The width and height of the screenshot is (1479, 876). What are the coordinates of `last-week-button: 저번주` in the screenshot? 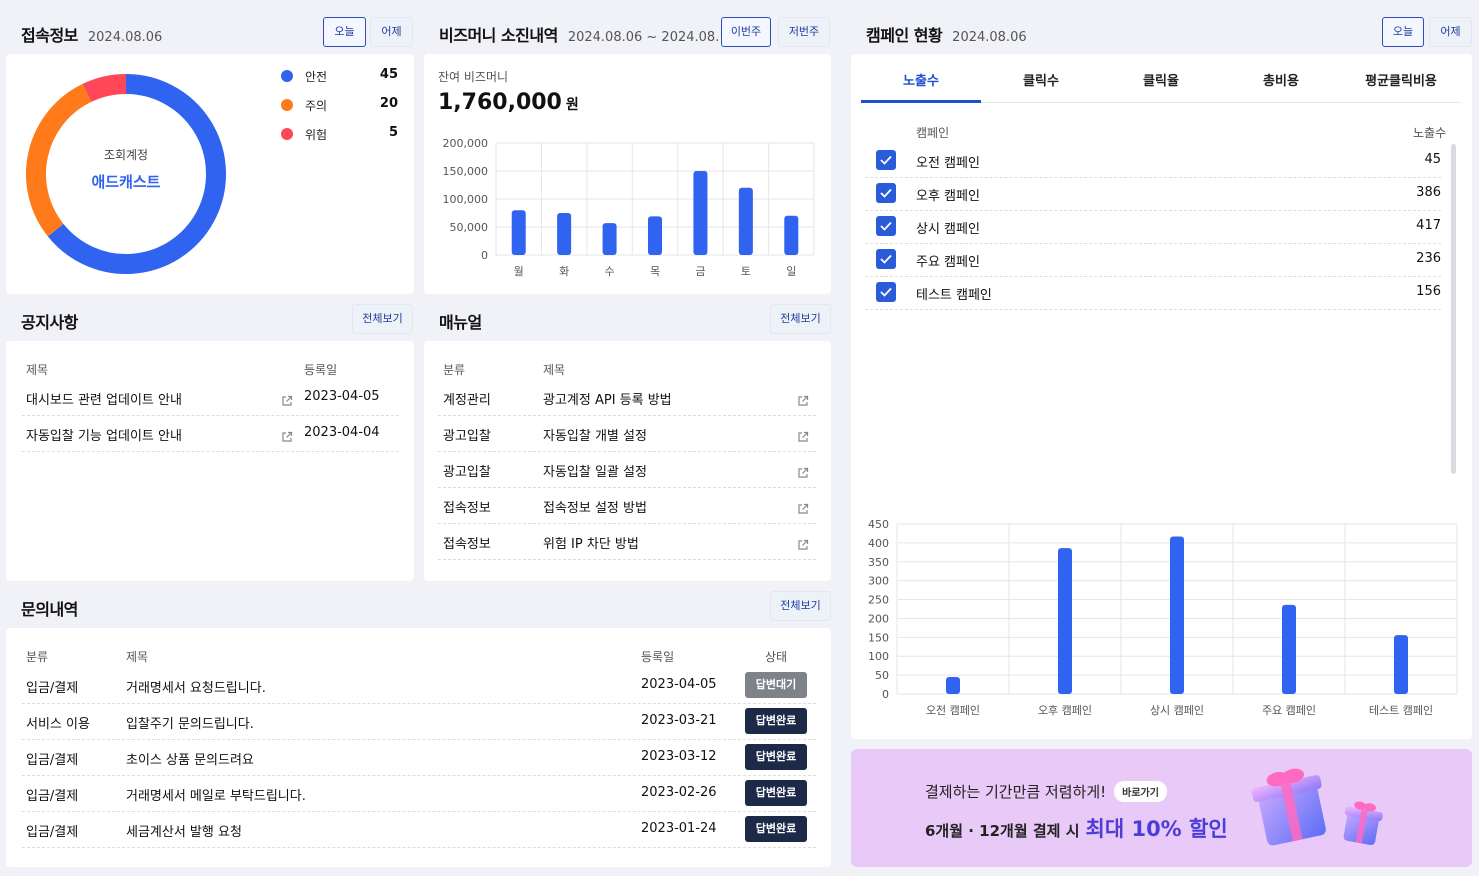 It's located at (804, 32).